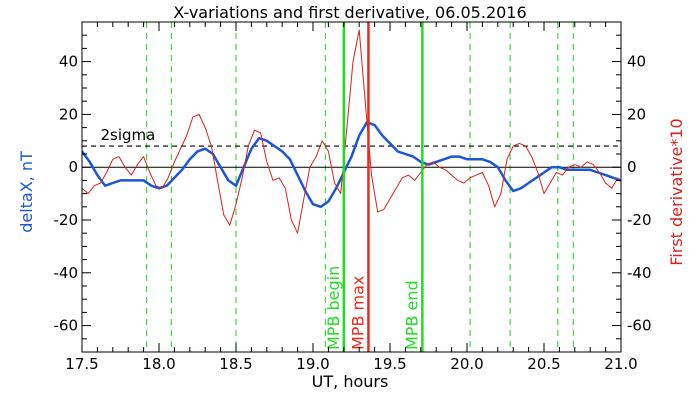  Describe the element at coordinates (68, 114) in the screenshot. I see `y-tick-label-left-20: 20` at that location.